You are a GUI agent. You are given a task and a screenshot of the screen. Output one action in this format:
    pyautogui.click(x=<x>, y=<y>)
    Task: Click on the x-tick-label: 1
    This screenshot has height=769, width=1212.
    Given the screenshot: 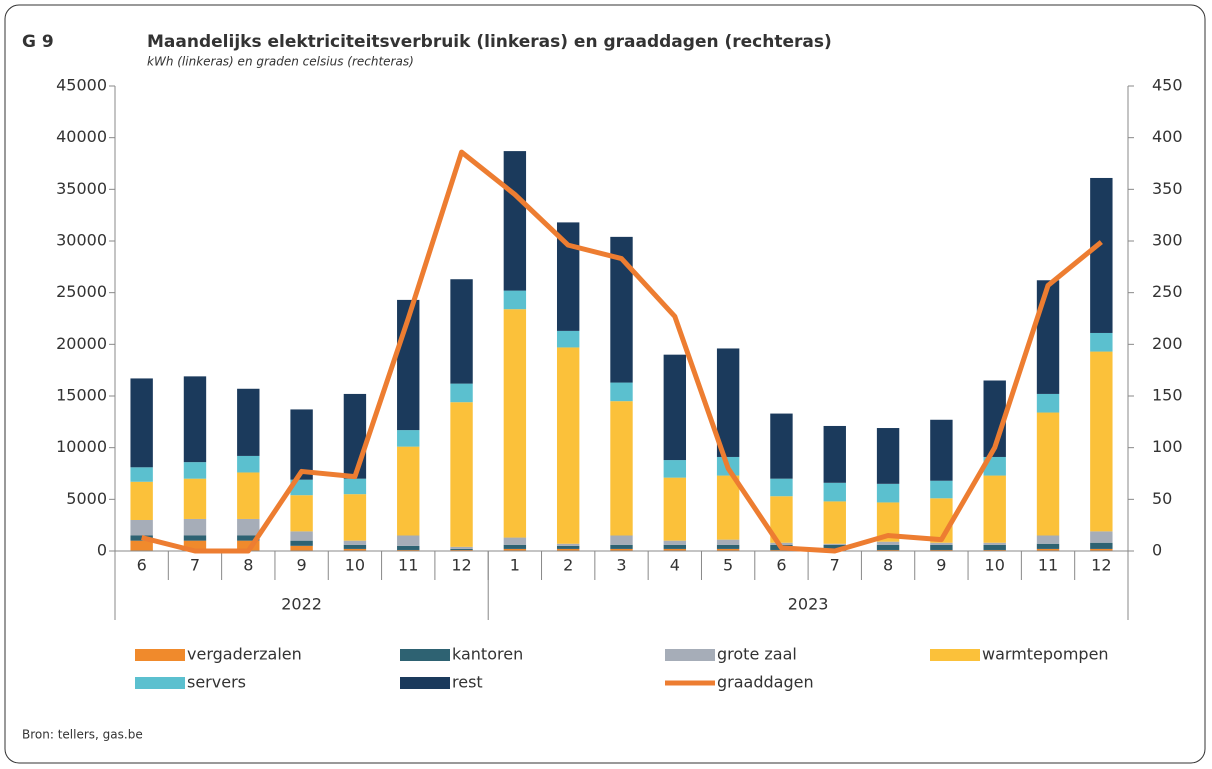 What is the action you would take?
    pyautogui.click(x=515, y=565)
    